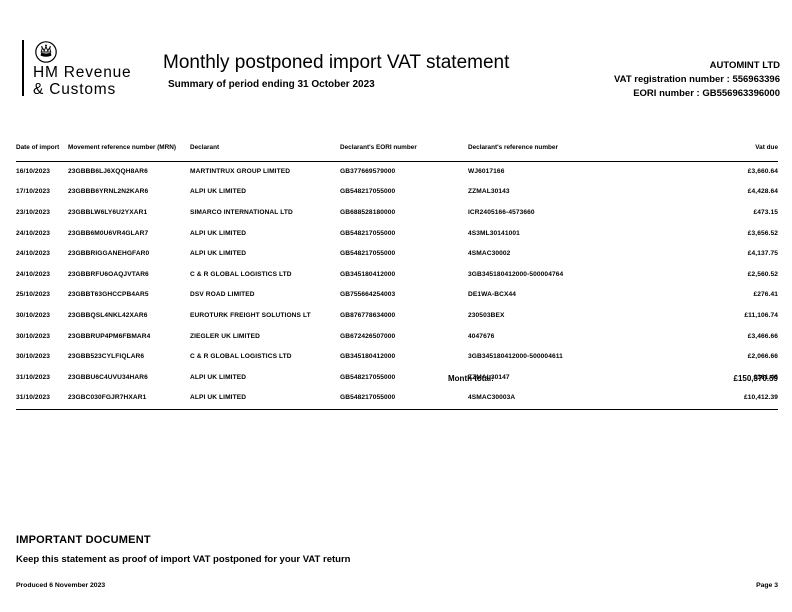 The image size is (792, 612). What do you see at coordinates (368, 295) in the screenshot?
I see `cell-declarant-eori: GB755664254003` at bounding box center [368, 295].